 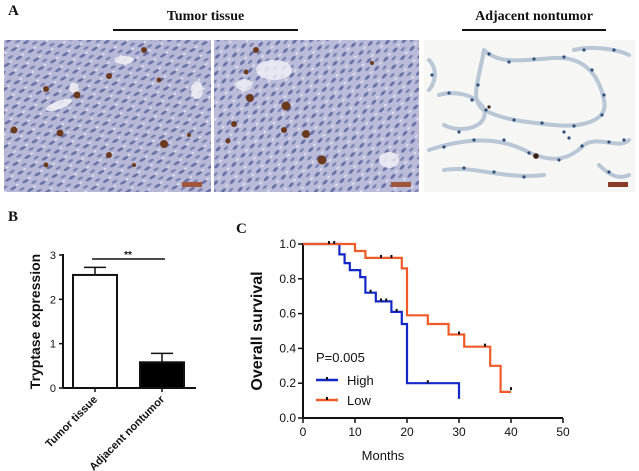 I want to click on y-tick-label: 0, so click(x=53, y=389).